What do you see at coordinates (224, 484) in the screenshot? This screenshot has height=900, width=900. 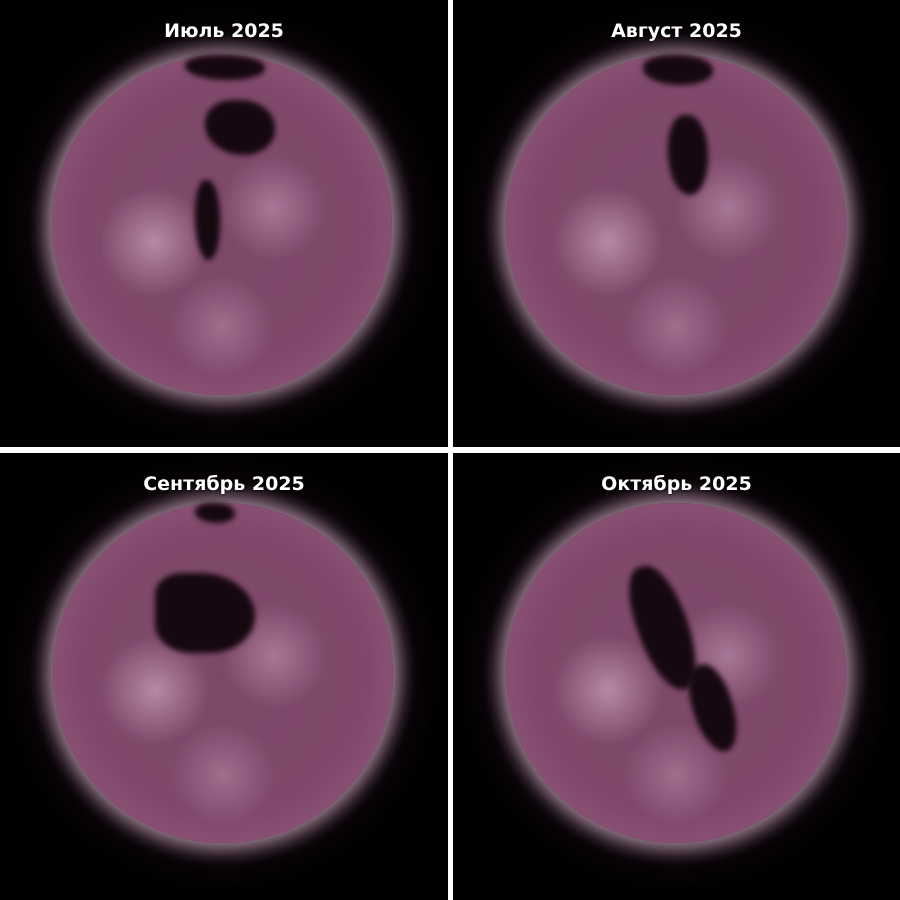 I see `panel-label: Сентябрь 2025` at bounding box center [224, 484].